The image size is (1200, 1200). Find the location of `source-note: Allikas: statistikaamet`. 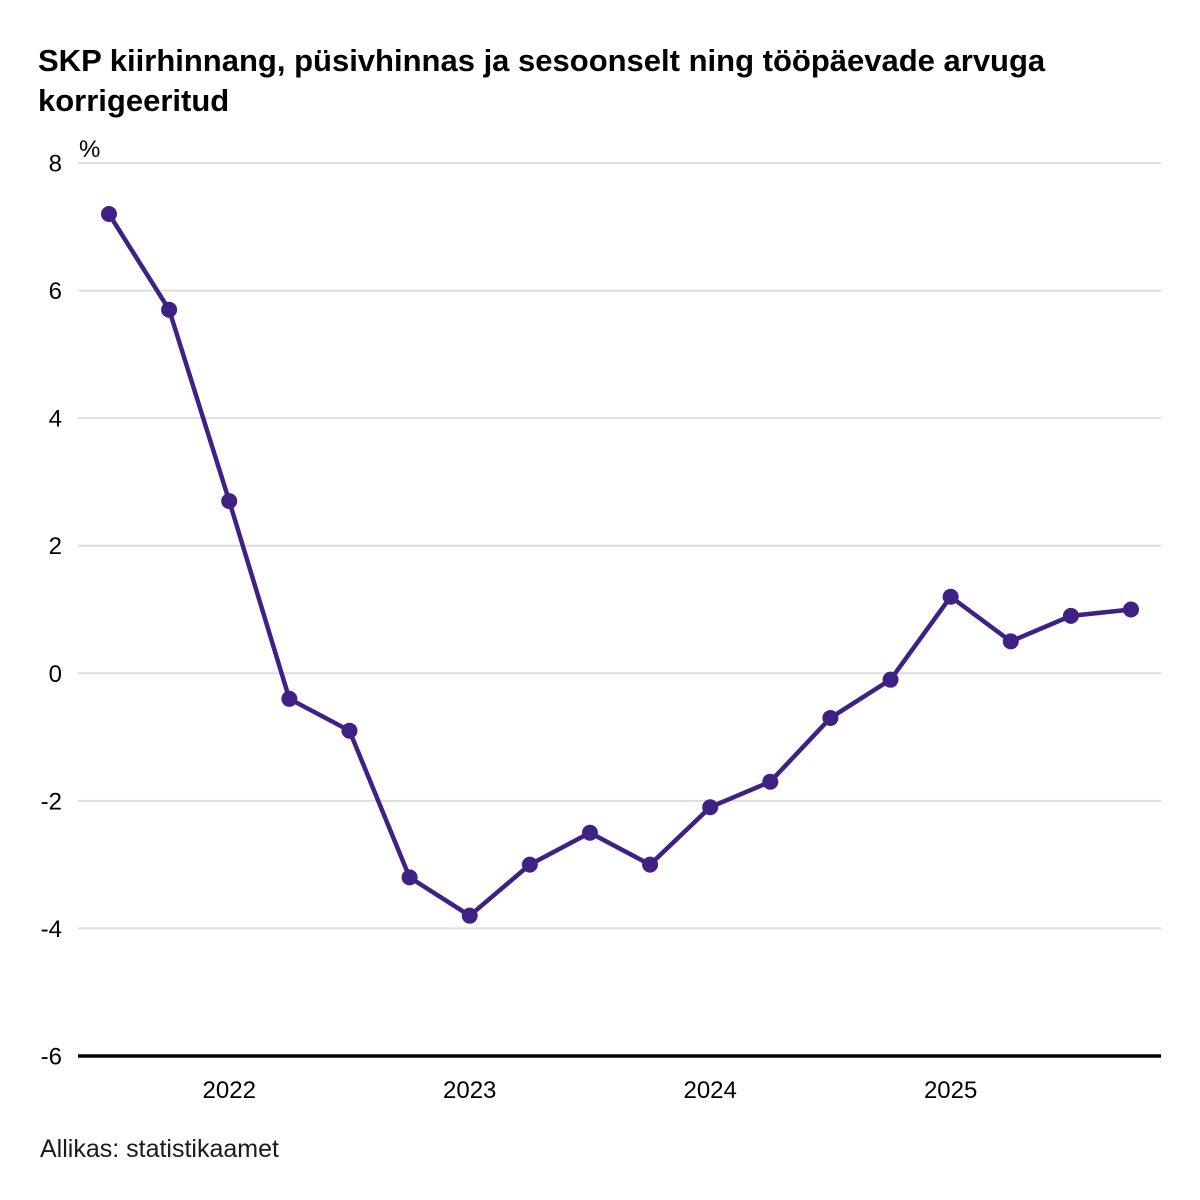

source-note: Allikas: statistikaamet is located at coordinates (159, 1149).